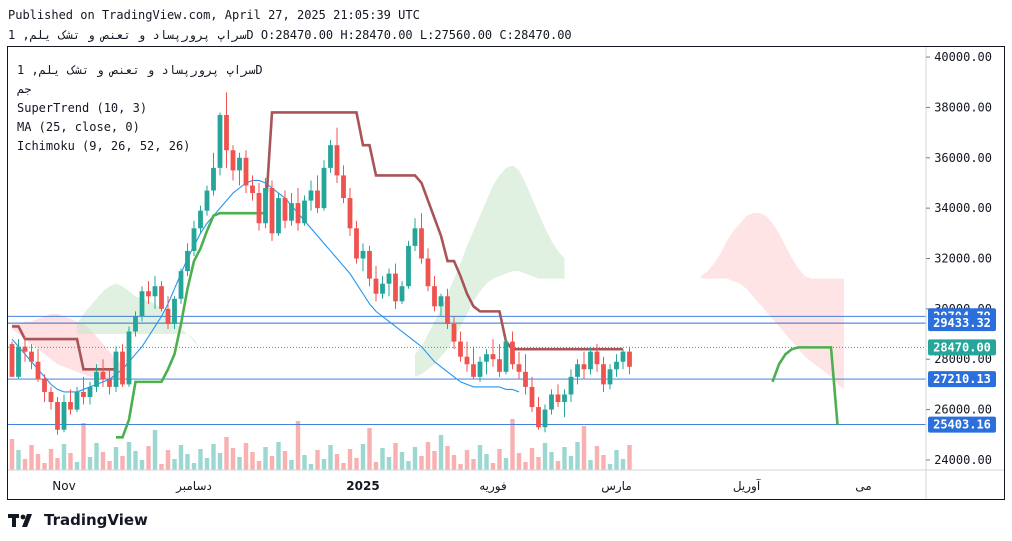 The width and height of the screenshot is (1012, 541). I want to click on legend-ichimoku: Ichimoku (9, 26, 52, 26), so click(104, 146).